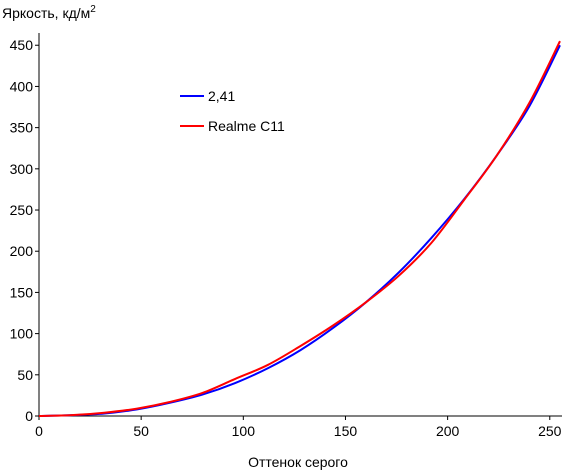 This screenshot has height=470, width=563. What do you see at coordinates (448, 431) in the screenshot?
I see `x-tick-label: 200` at bounding box center [448, 431].